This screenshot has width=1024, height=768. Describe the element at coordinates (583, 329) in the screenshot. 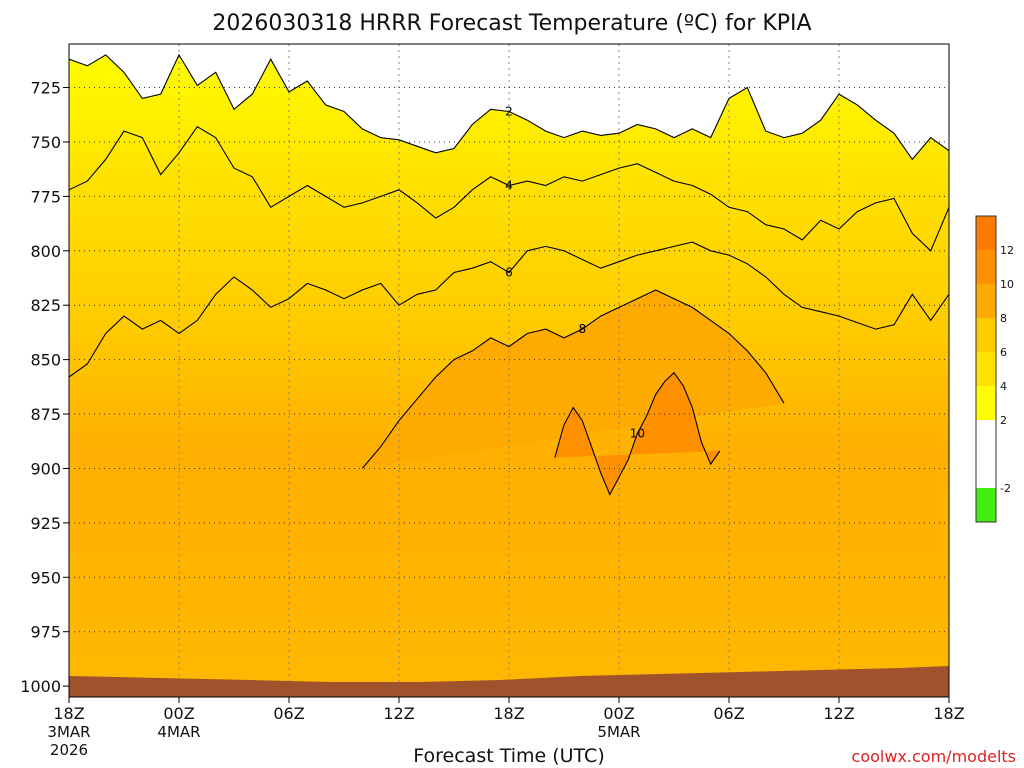

I see `contour-label-8: 8` at that location.